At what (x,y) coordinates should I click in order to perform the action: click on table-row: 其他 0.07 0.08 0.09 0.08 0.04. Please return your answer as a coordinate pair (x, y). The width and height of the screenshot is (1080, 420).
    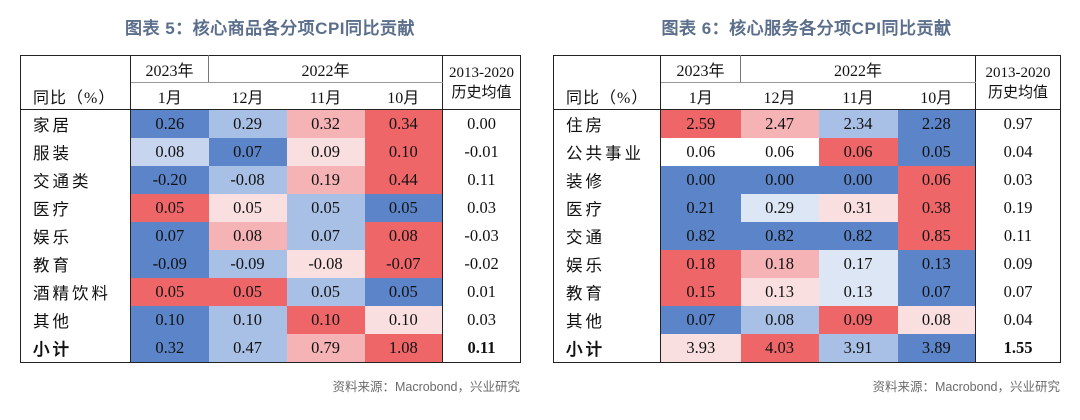
    Looking at the image, I should click on (807, 320).